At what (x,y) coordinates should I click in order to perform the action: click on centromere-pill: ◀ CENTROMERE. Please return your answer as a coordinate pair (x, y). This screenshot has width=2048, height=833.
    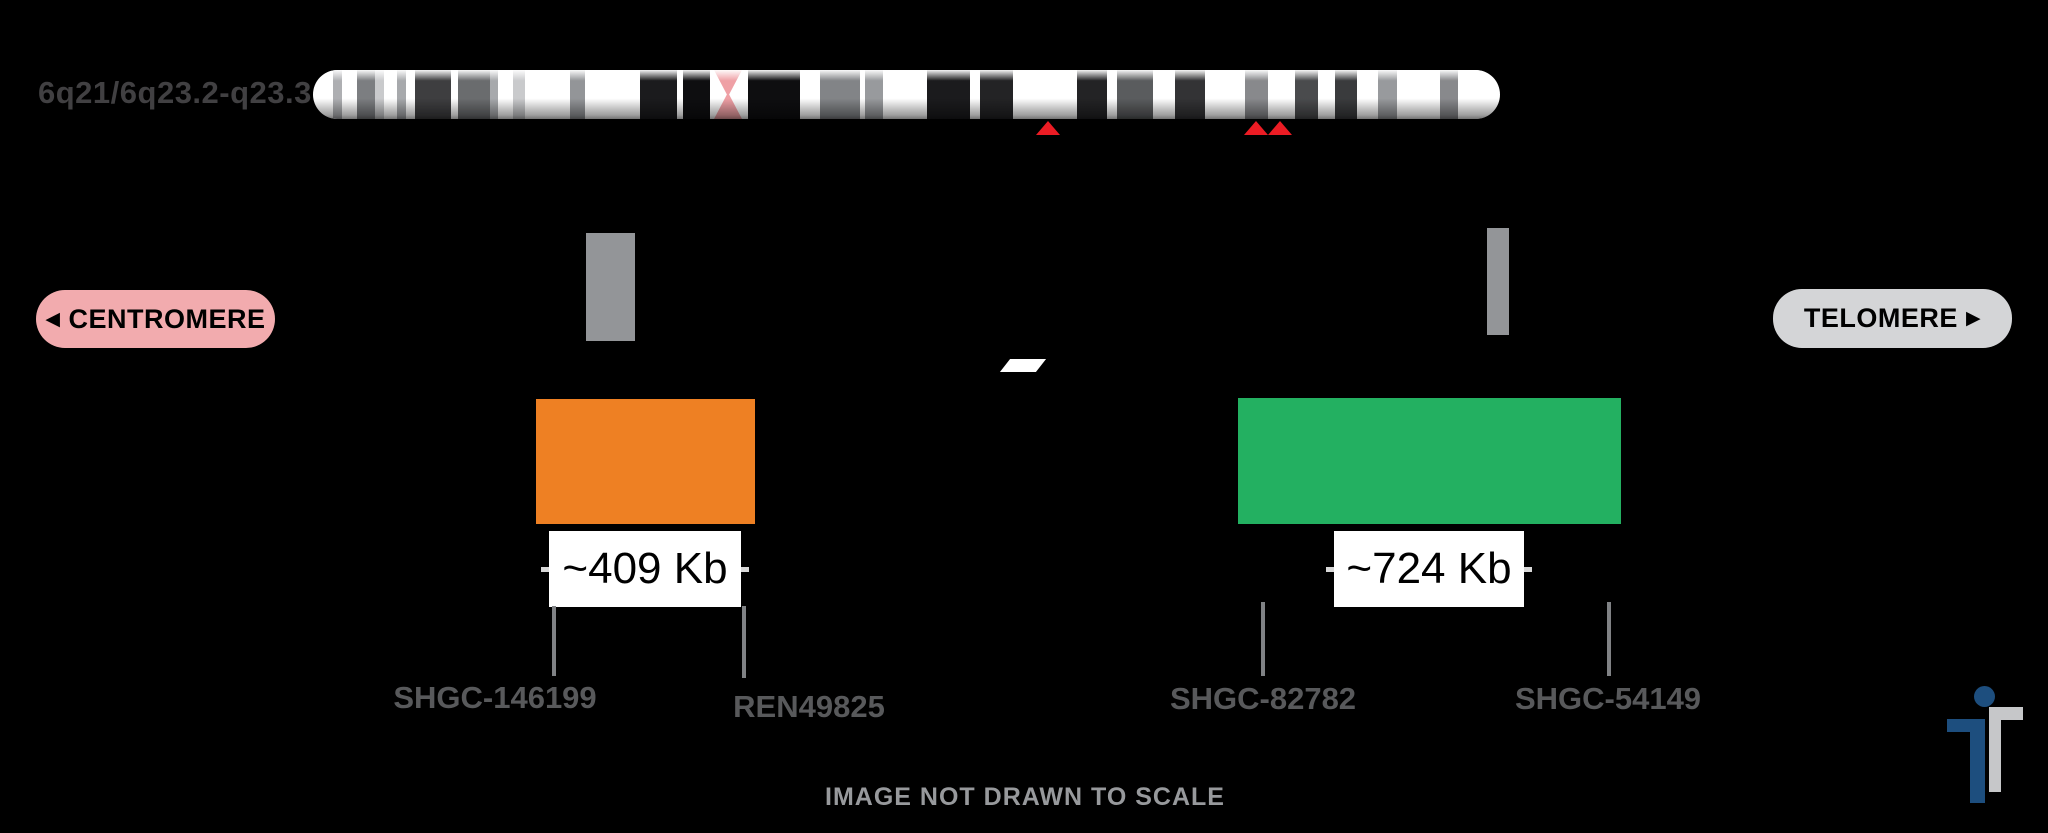
    Looking at the image, I should click on (155, 319).